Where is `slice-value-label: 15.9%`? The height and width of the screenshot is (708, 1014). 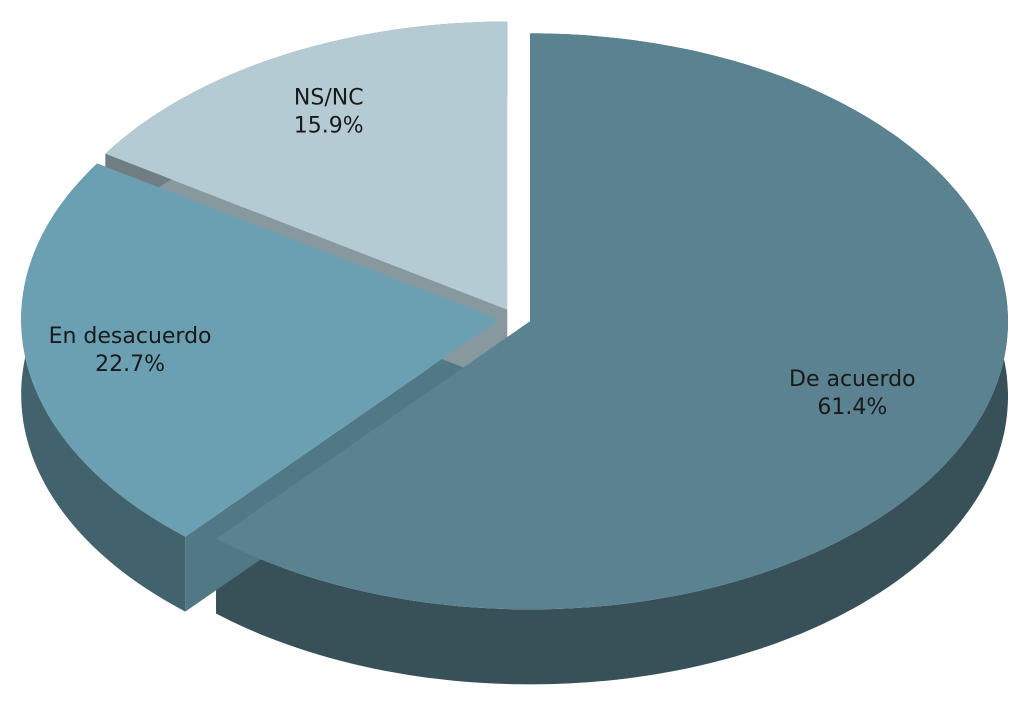
slice-value-label: 15.9% is located at coordinates (329, 125).